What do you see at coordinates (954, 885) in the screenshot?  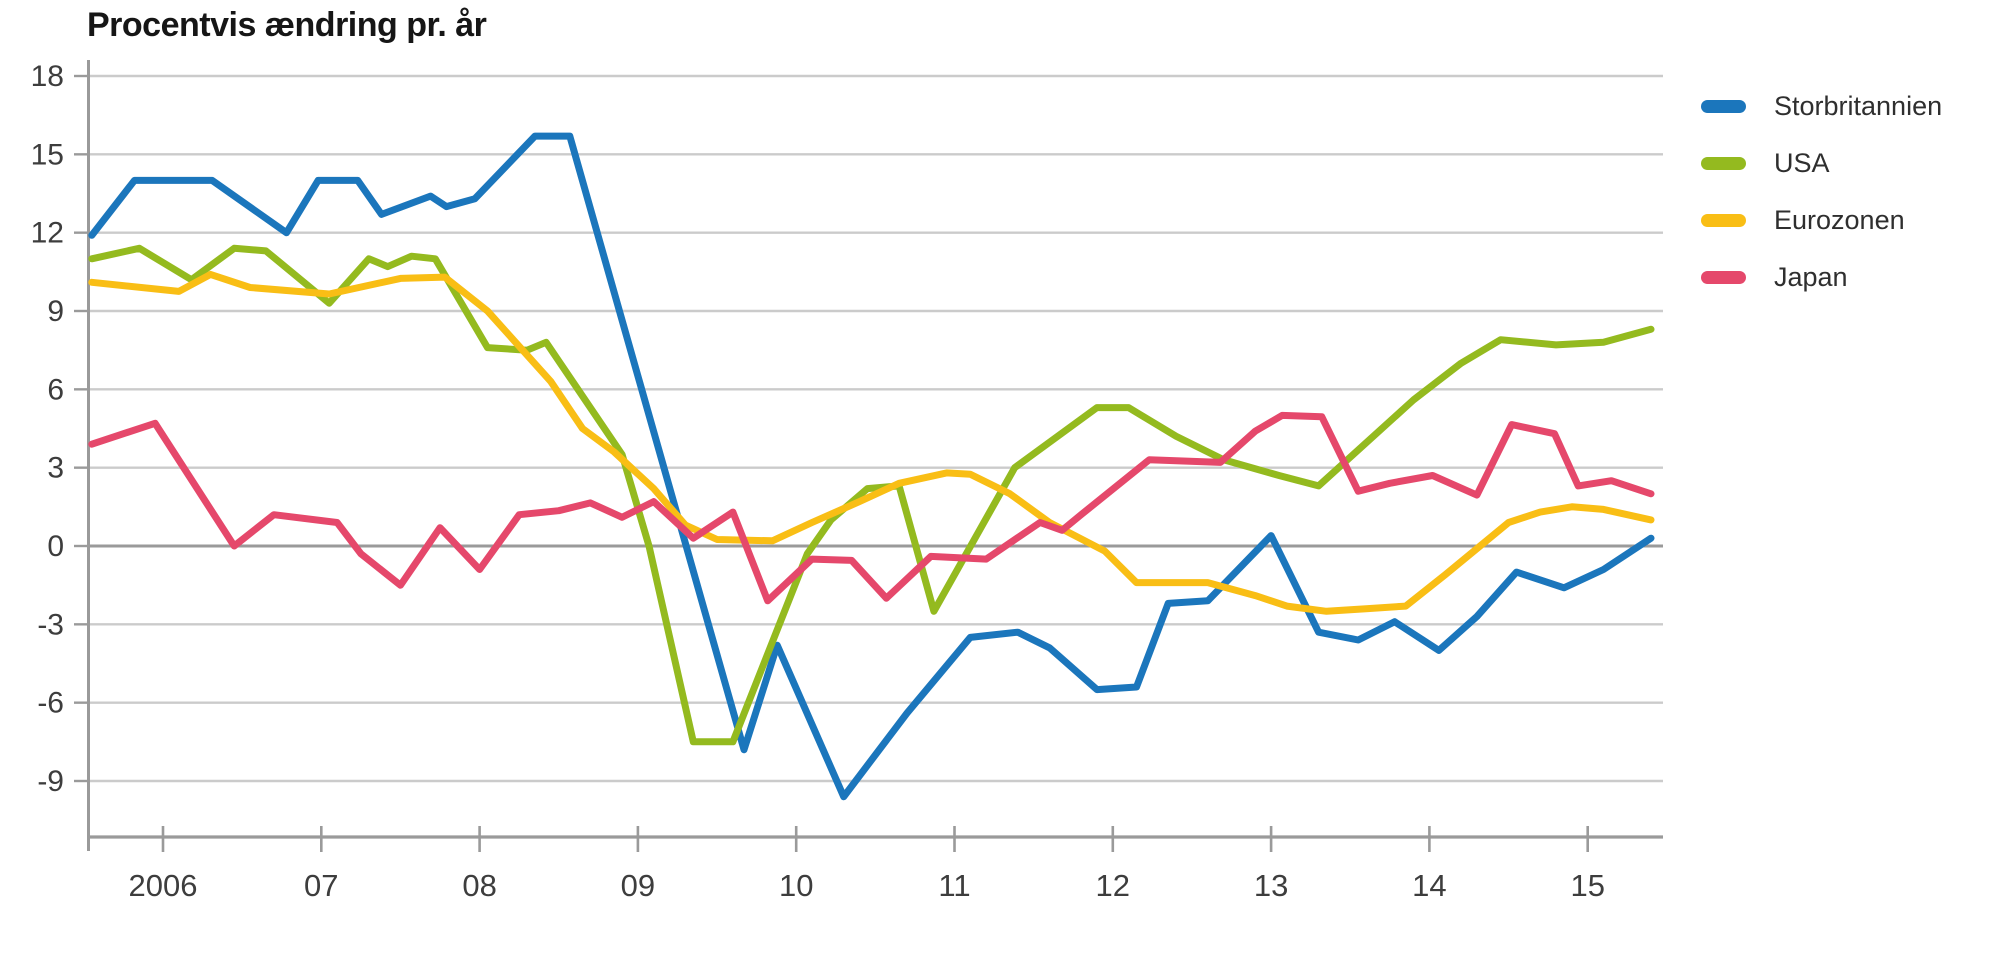 I see `x-tick-label: 11` at bounding box center [954, 885].